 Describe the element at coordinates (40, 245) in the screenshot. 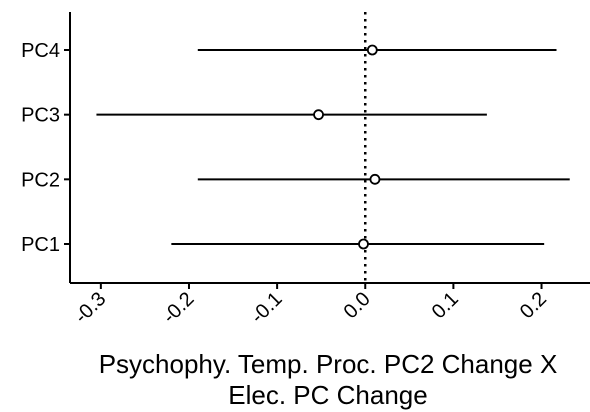

I see `y-tick-label-pc1: PC1` at that location.